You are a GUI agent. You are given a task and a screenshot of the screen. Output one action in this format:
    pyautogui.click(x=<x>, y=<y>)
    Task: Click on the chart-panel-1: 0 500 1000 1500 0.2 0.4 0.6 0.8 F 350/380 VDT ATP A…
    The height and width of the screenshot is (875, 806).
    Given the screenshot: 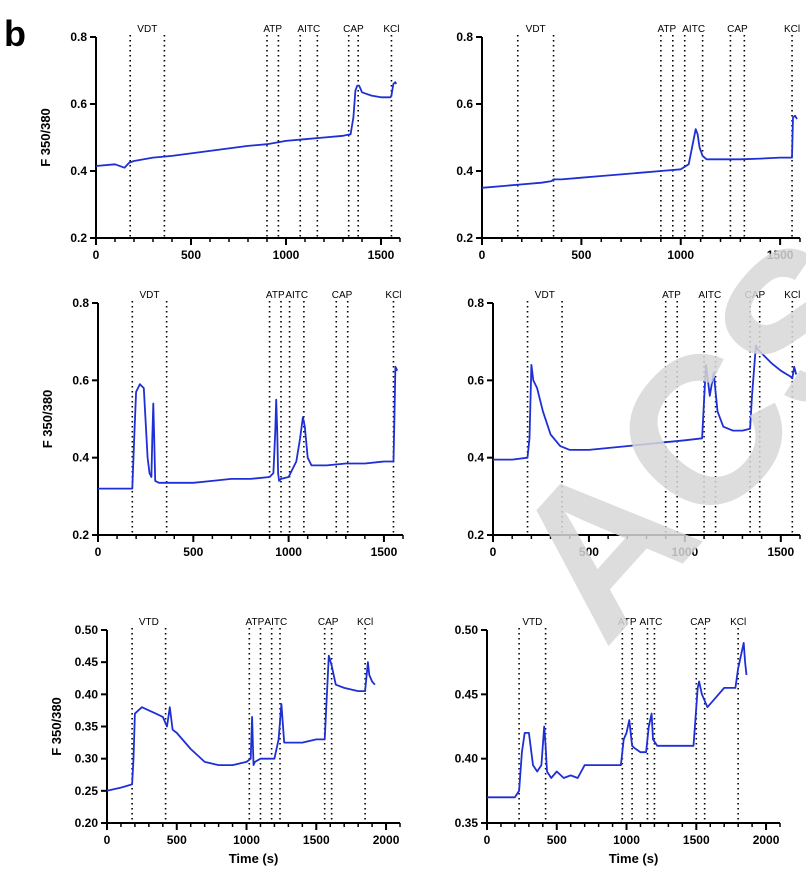 What is the action you would take?
    pyautogui.click(x=219, y=143)
    